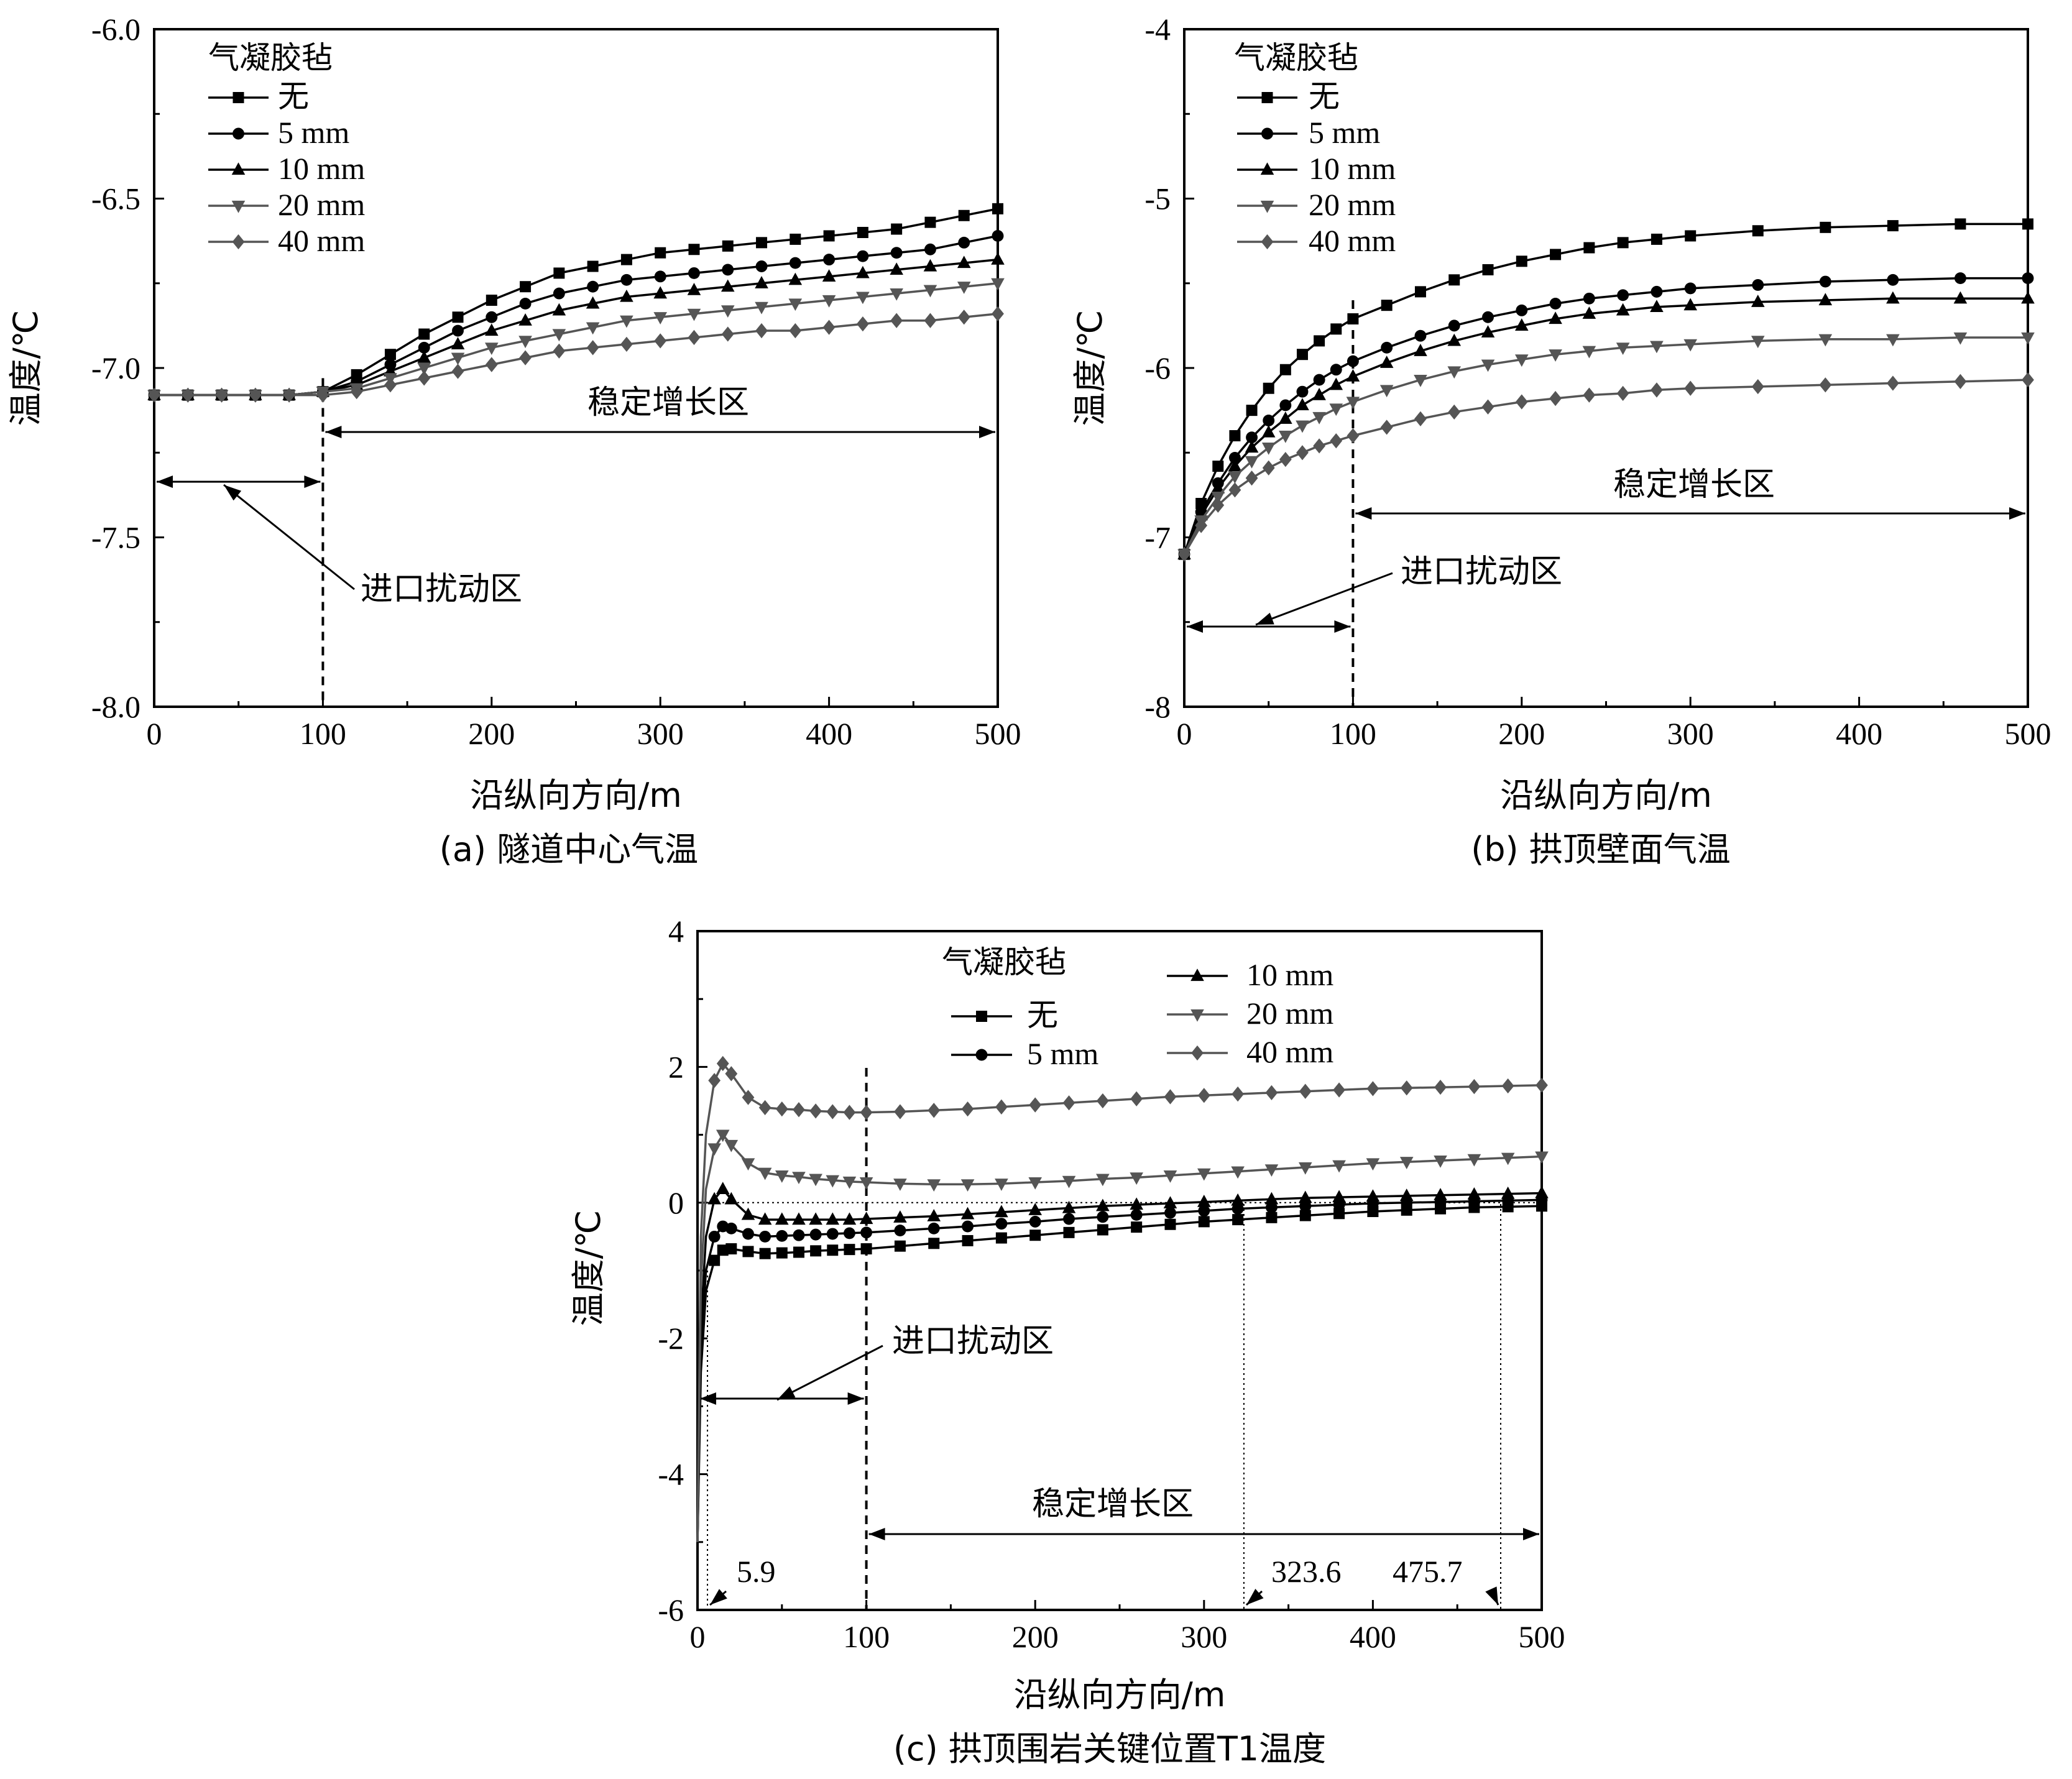 This screenshot has width=2072, height=1779. I want to click on legend-title: 气凝胶毡, so click(1004, 962).